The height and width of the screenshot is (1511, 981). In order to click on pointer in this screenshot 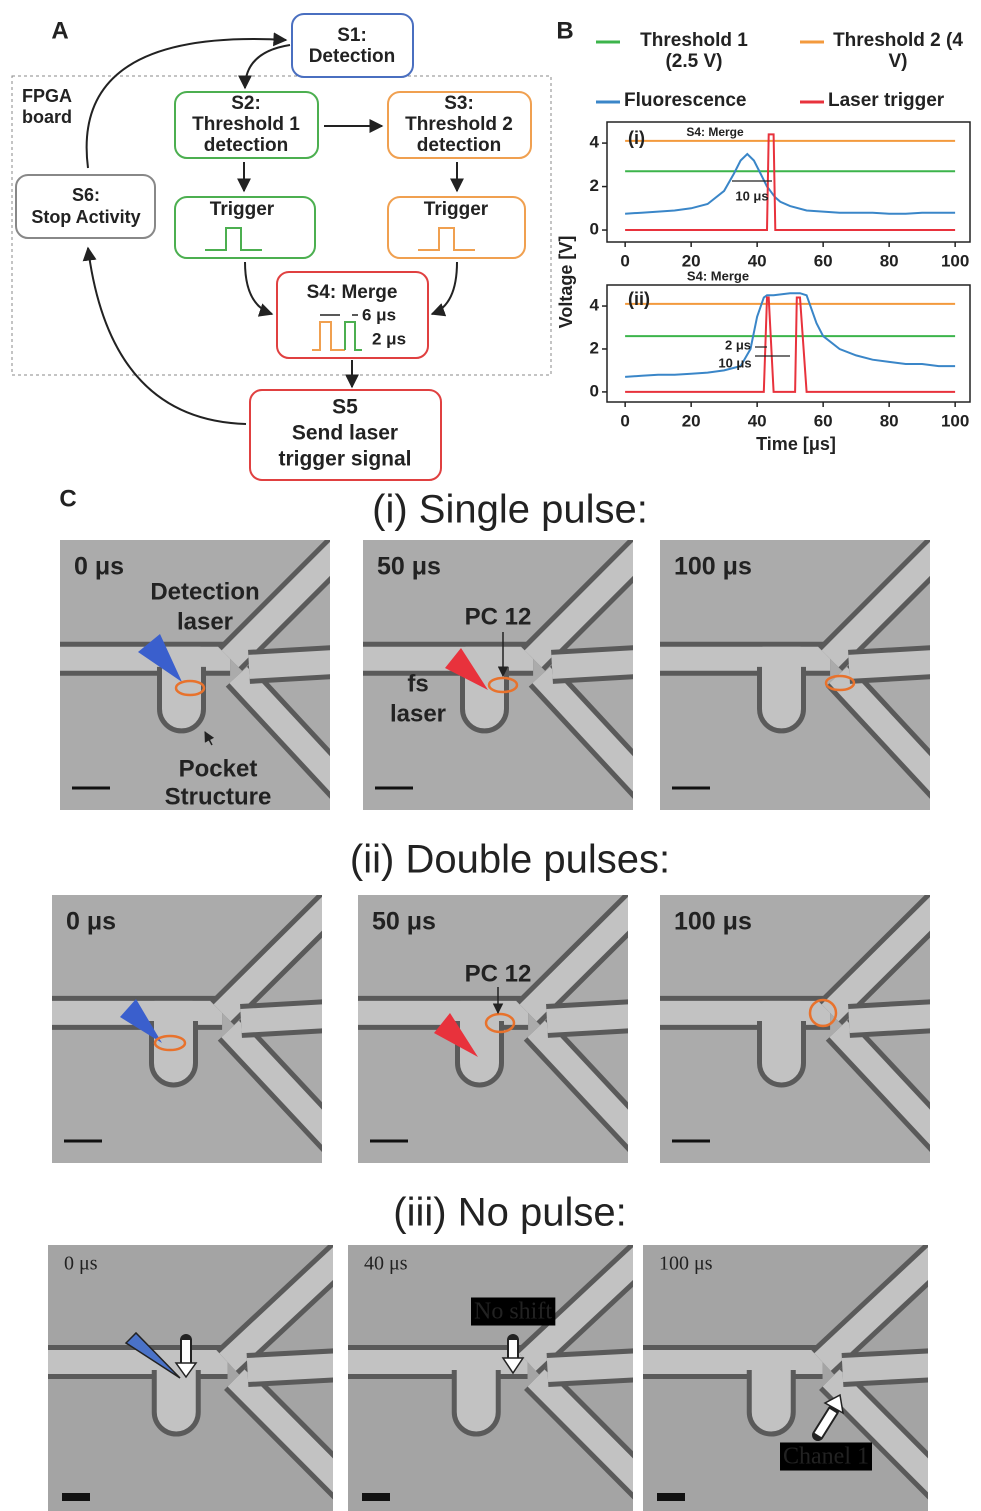, I will do `click(209, 738)`.